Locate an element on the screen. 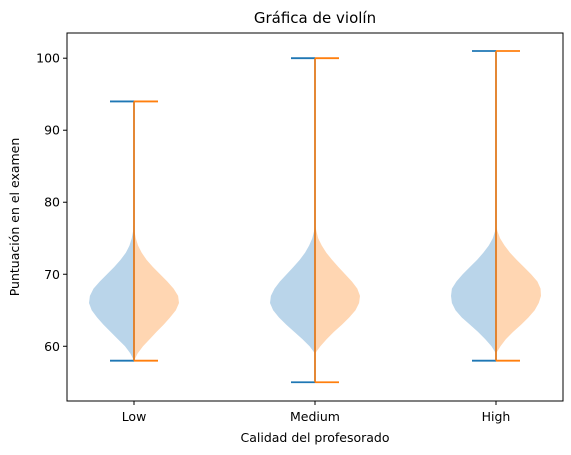  y-tick-label-60: 60 is located at coordinates (52, 346).